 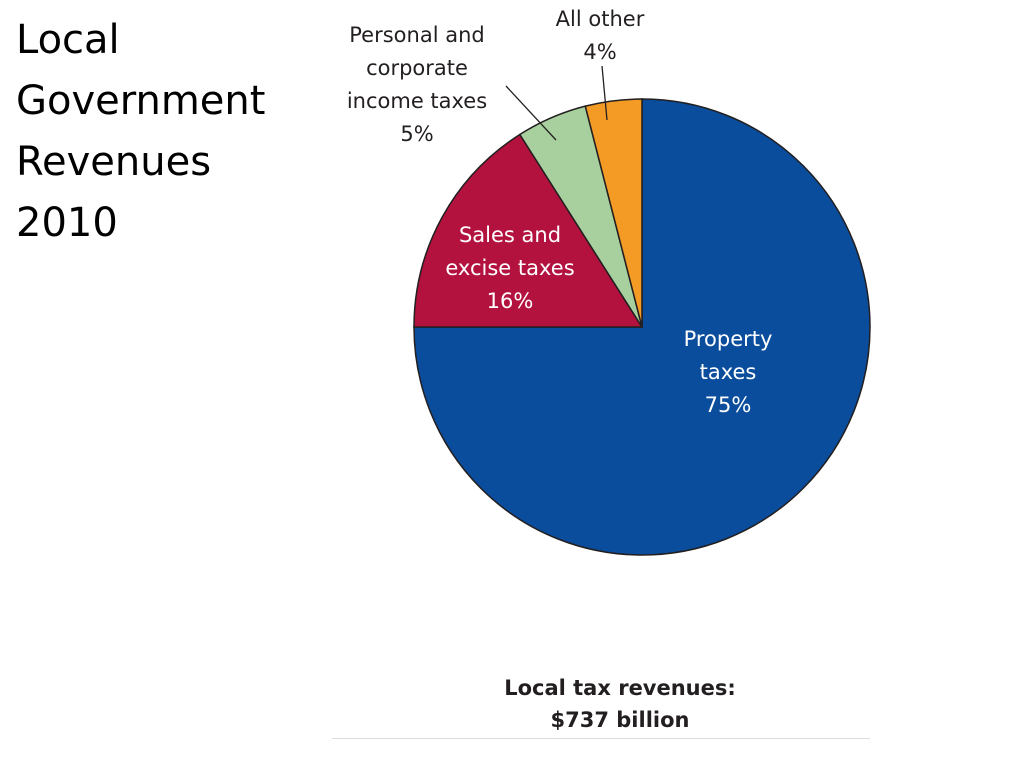 What do you see at coordinates (510, 301) in the screenshot?
I see `slice-value-label: 16%` at bounding box center [510, 301].